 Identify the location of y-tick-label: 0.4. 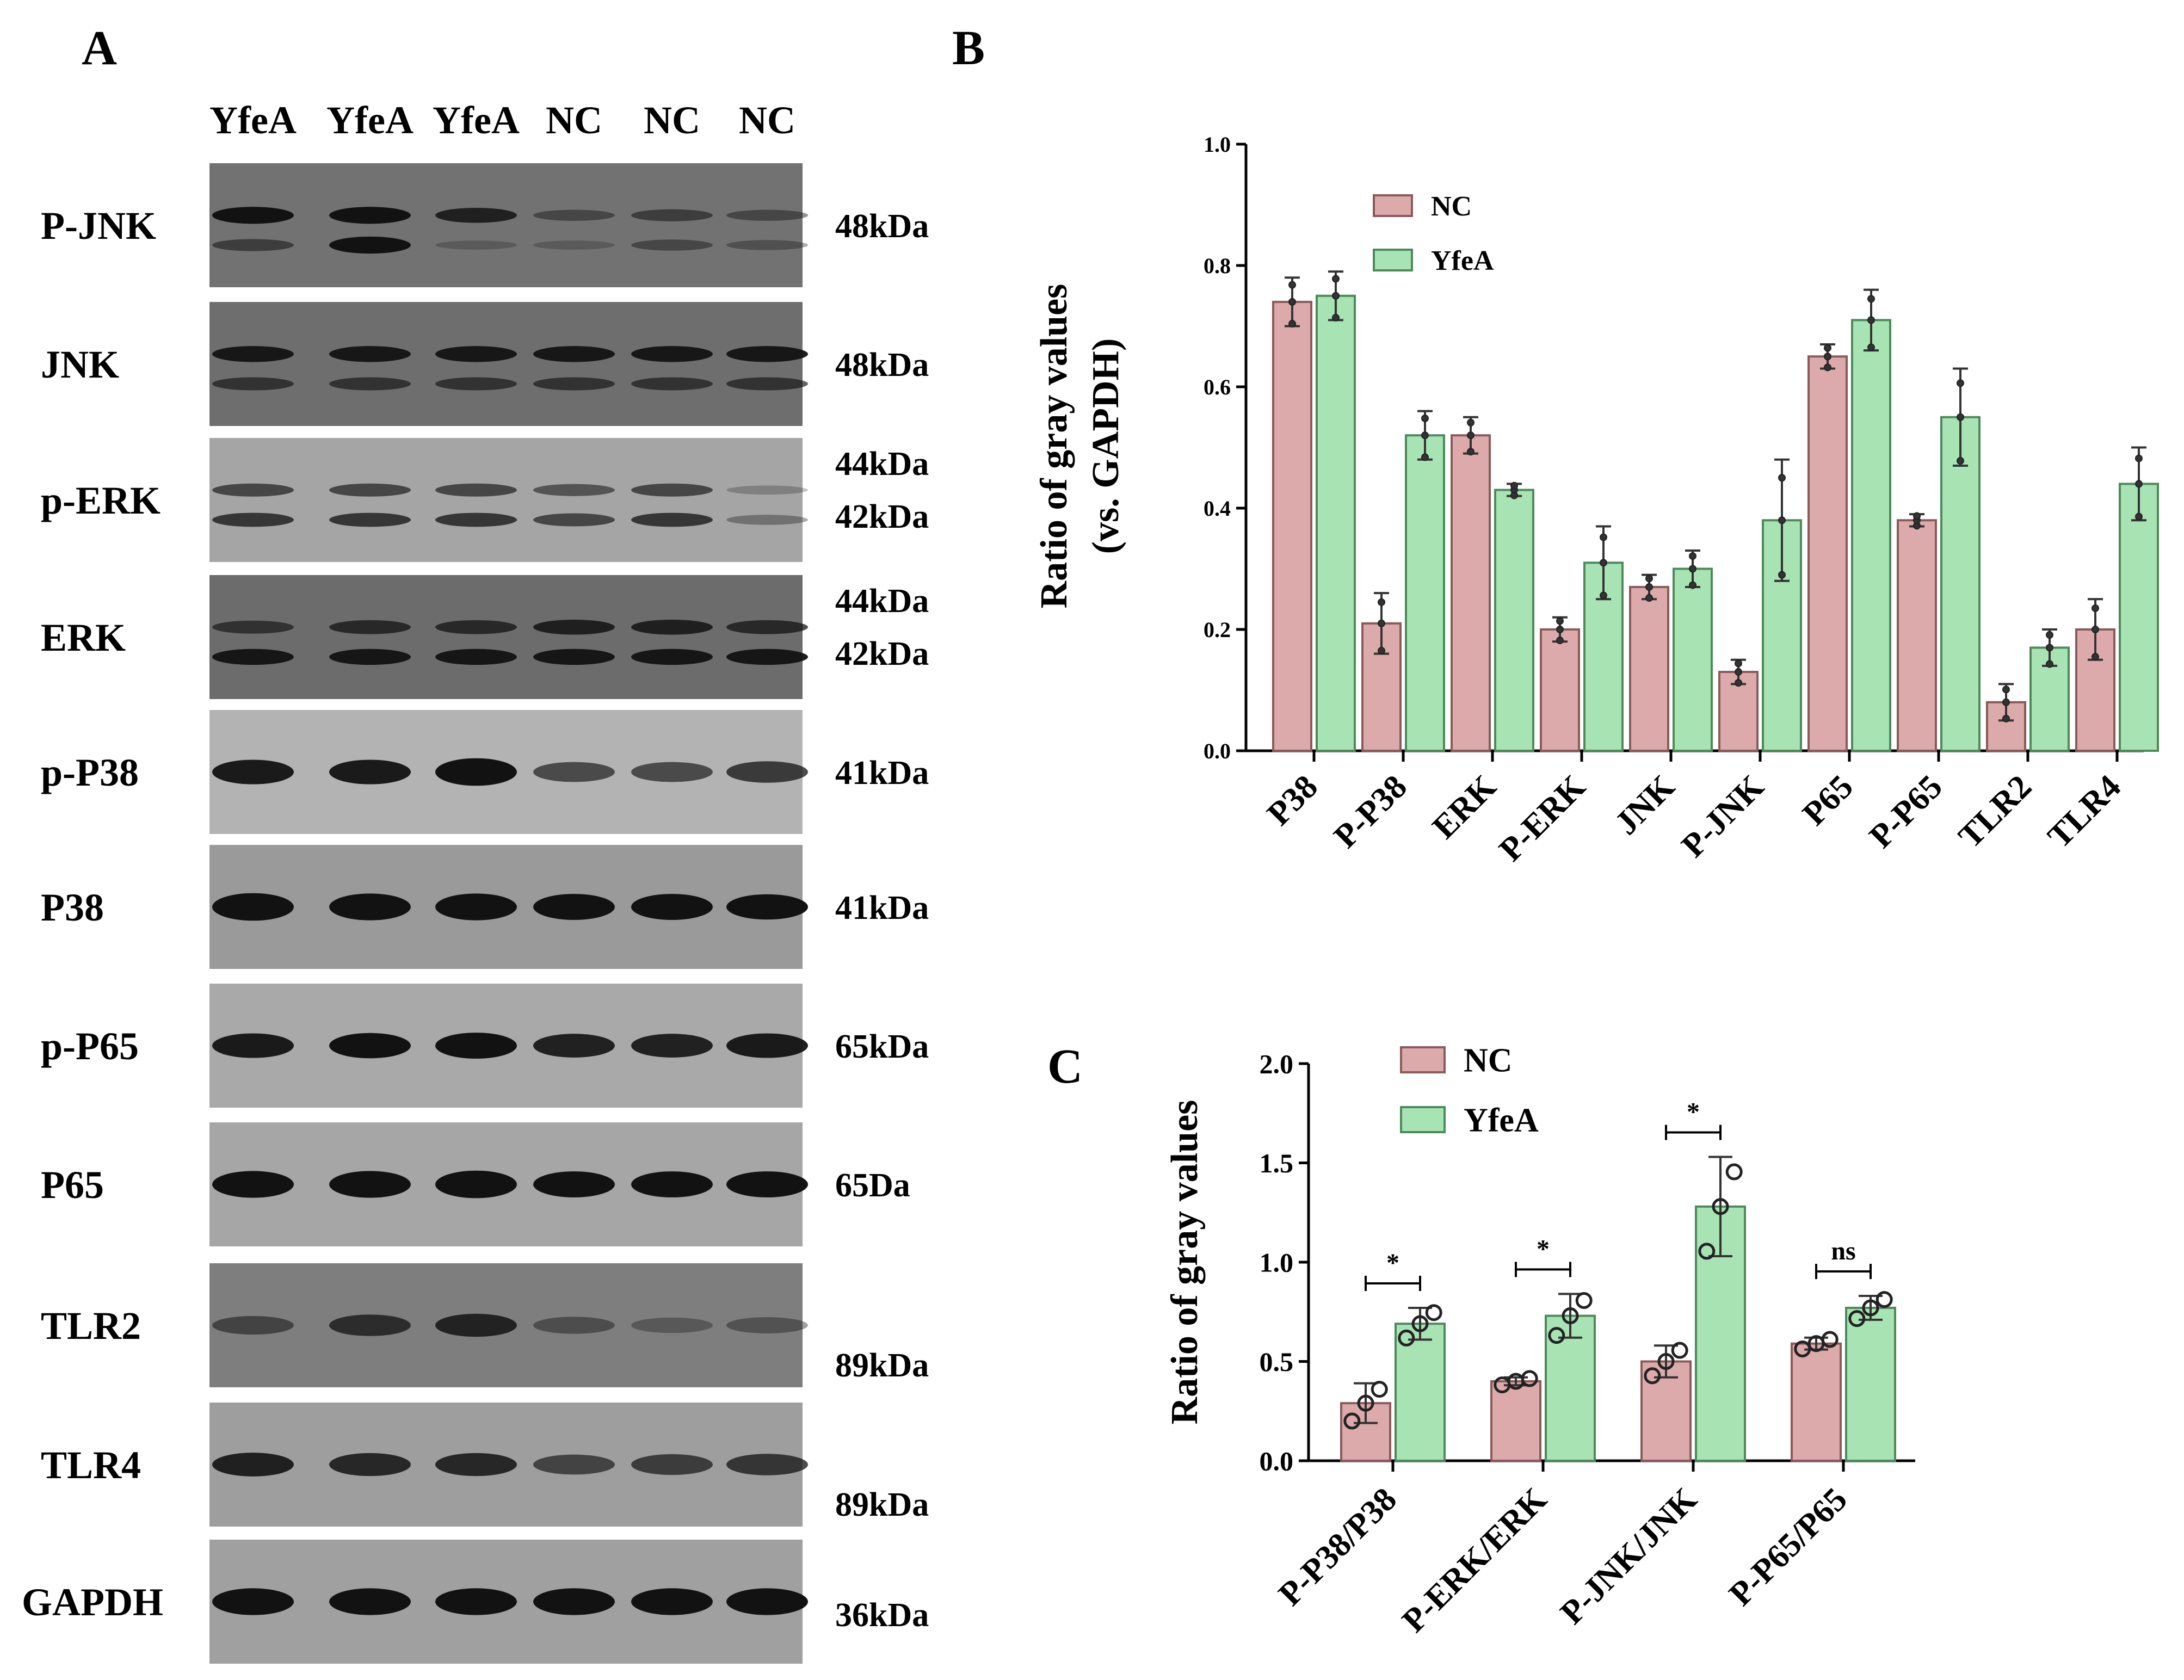
(1217, 509).